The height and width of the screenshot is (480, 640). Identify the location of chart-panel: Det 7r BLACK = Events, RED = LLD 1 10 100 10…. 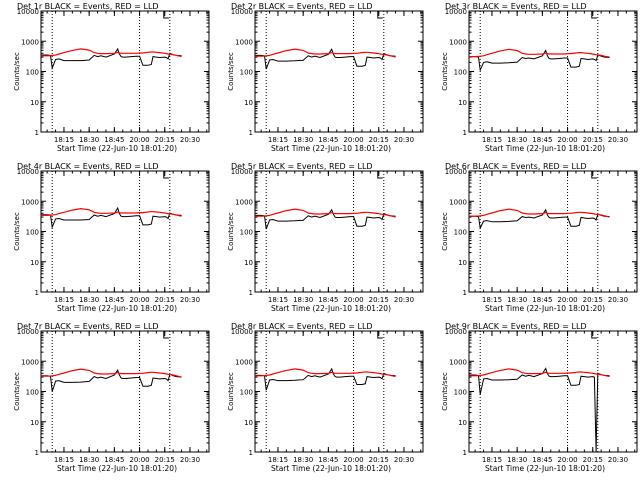
(111, 397).